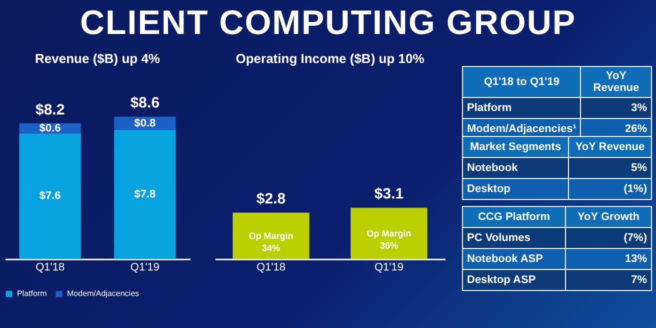  Describe the element at coordinates (103, 293) in the screenshot. I see `legend-label: Modem/Adjacencies` at that location.